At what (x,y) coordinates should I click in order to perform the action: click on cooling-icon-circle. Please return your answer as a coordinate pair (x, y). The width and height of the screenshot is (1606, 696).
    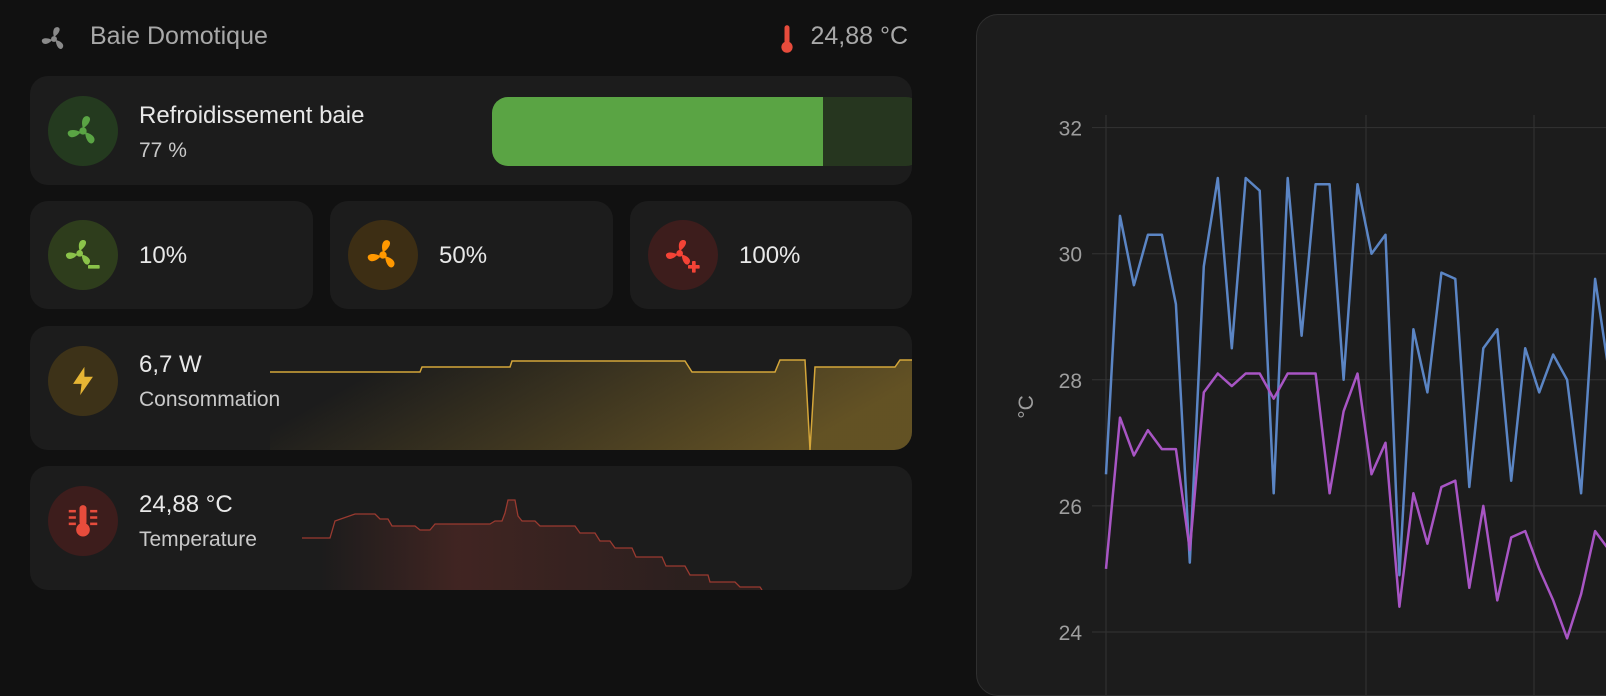
    Looking at the image, I should click on (83, 131).